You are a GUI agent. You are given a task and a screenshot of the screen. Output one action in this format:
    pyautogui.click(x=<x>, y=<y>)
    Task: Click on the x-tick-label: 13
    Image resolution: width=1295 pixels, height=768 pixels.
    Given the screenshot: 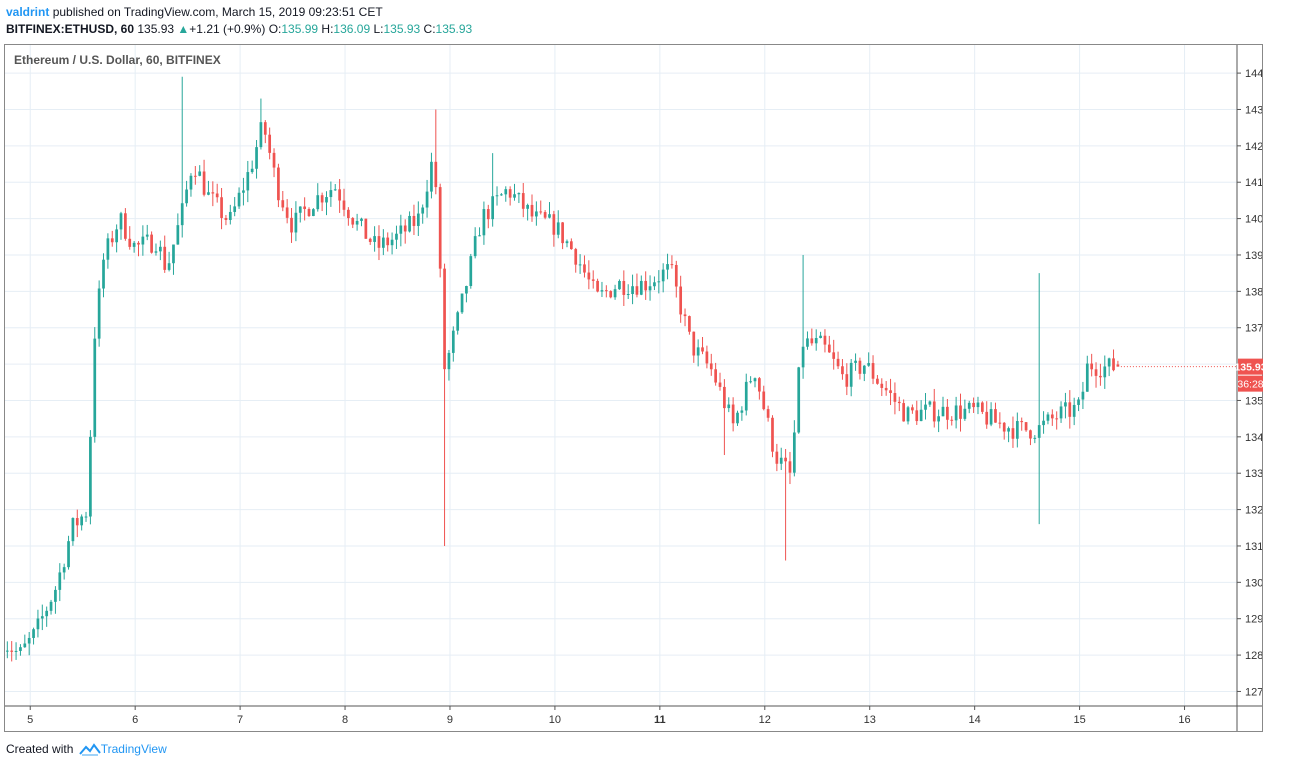 What is the action you would take?
    pyautogui.click(x=870, y=720)
    